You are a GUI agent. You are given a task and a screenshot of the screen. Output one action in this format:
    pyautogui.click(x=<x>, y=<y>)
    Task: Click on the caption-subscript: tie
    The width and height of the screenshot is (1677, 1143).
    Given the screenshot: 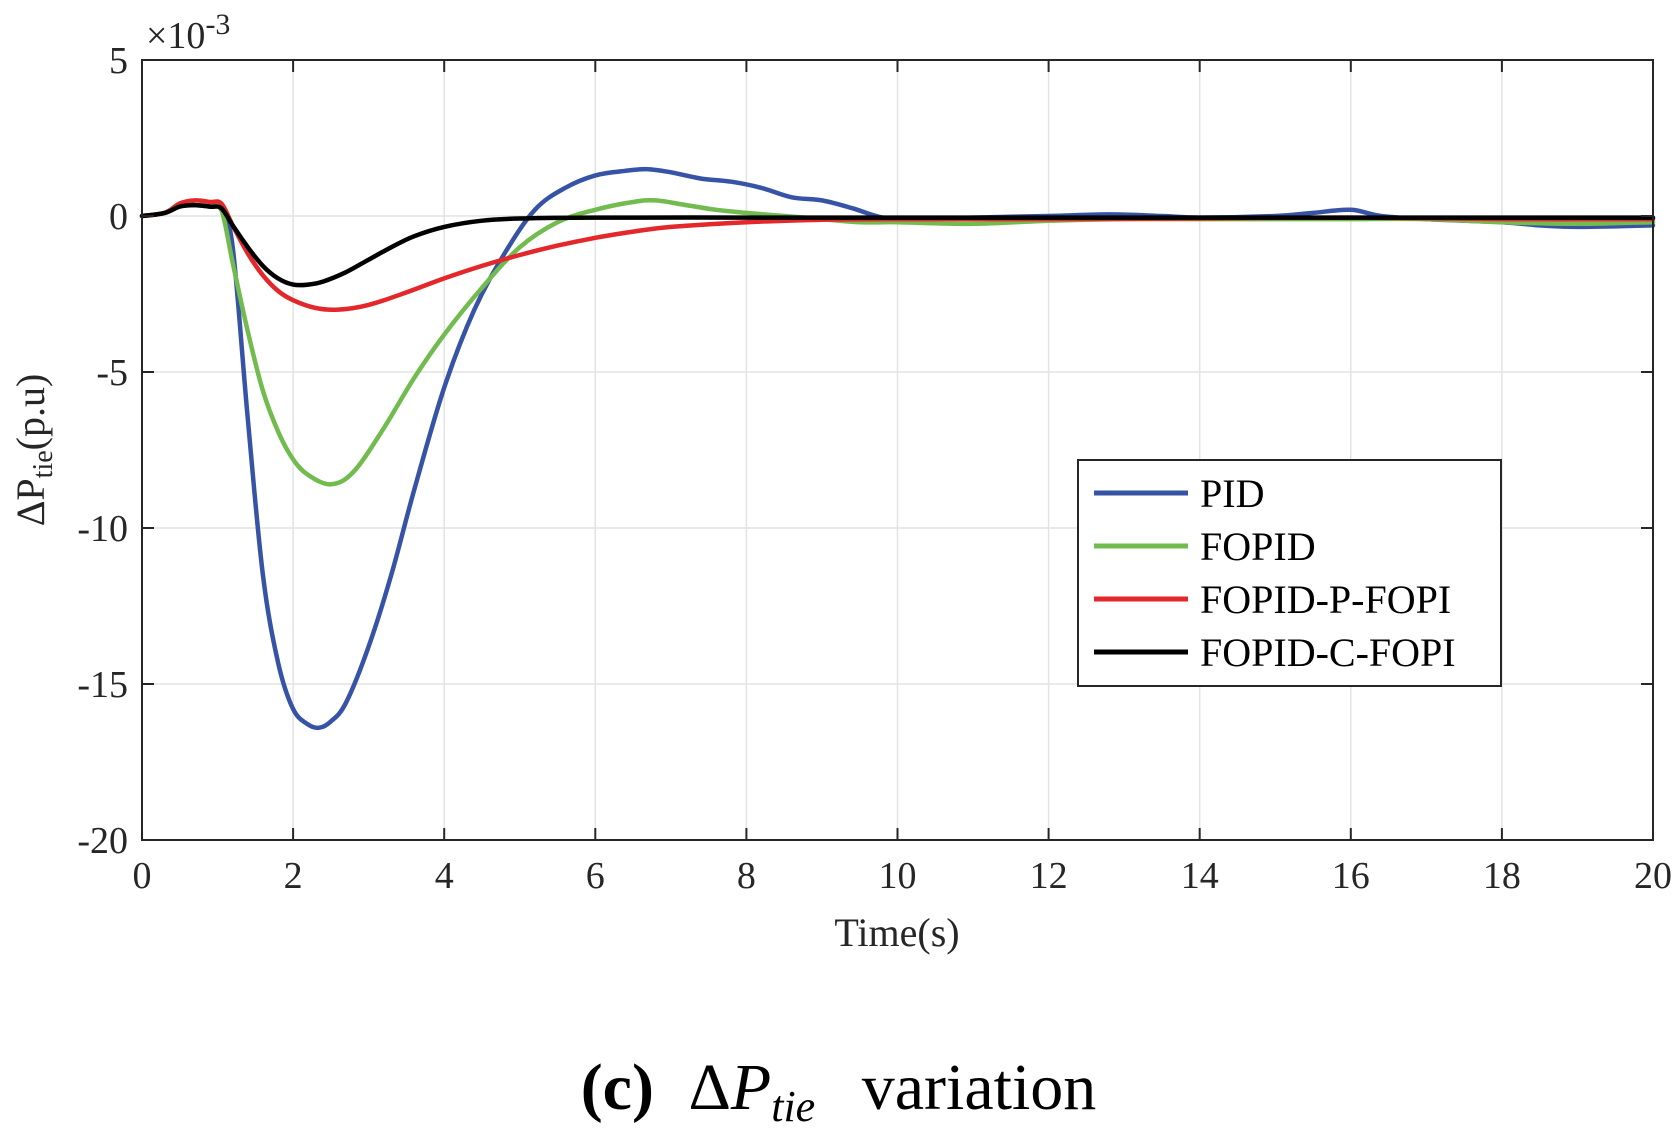 What is the action you would take?
    pyautogui.click(x=793, y=1106)
    